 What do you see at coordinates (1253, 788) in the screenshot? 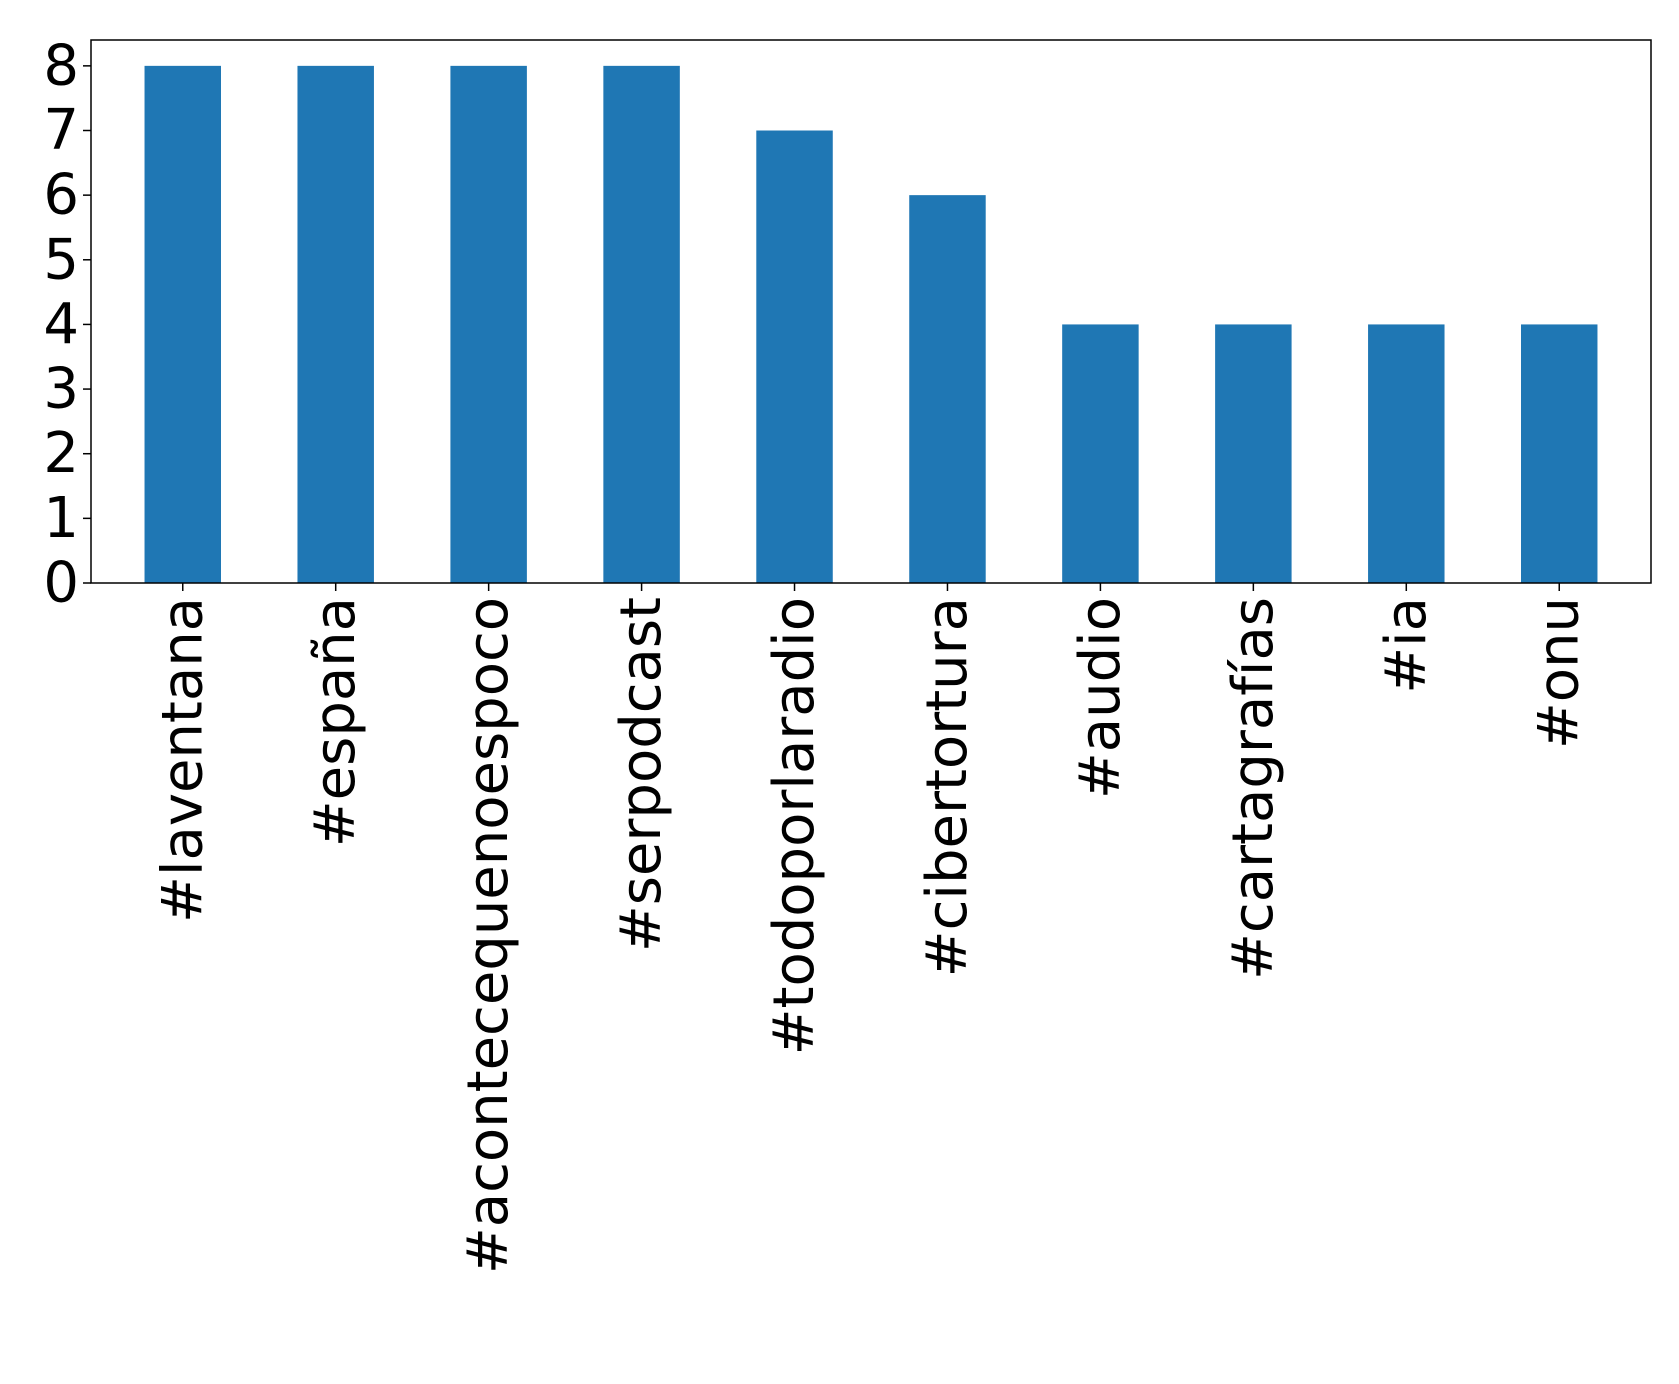
I see `x-tick-label-7: #cartagrafías` at bounding box center [1253, 788].